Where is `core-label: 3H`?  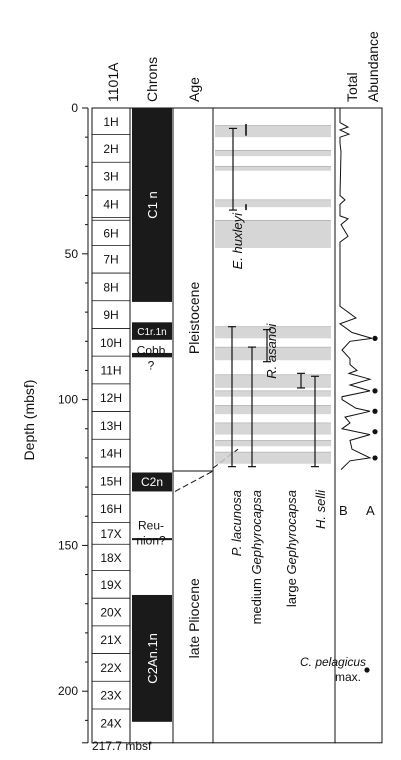
core-label: 3H is located at coordinates (110, 177).